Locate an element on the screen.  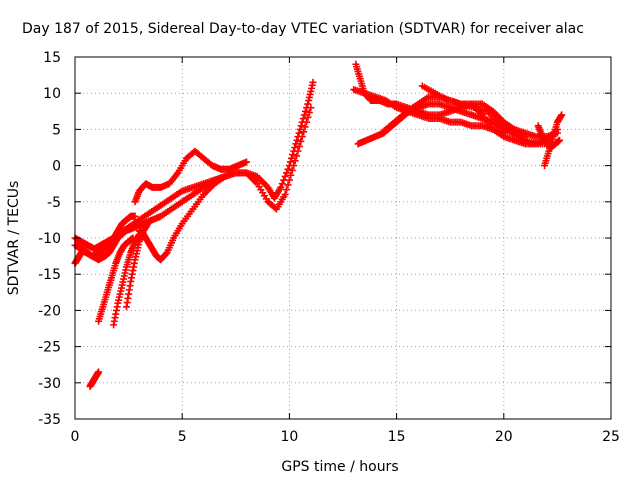
x-tick-label: 15 is located at coordinates (397, 437).